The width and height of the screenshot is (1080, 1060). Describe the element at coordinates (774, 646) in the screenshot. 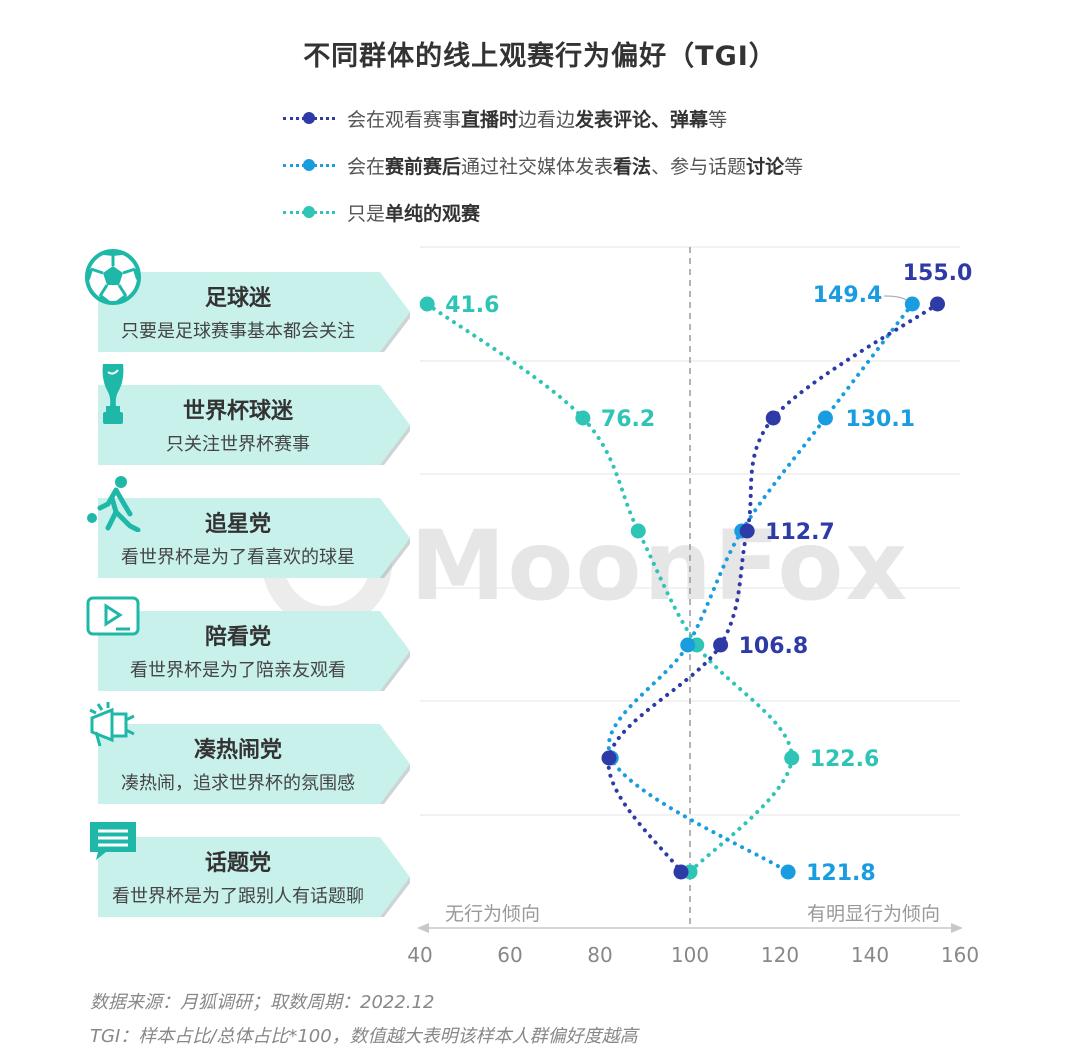

I see `data-label-s0-3: 106.8` at that location.